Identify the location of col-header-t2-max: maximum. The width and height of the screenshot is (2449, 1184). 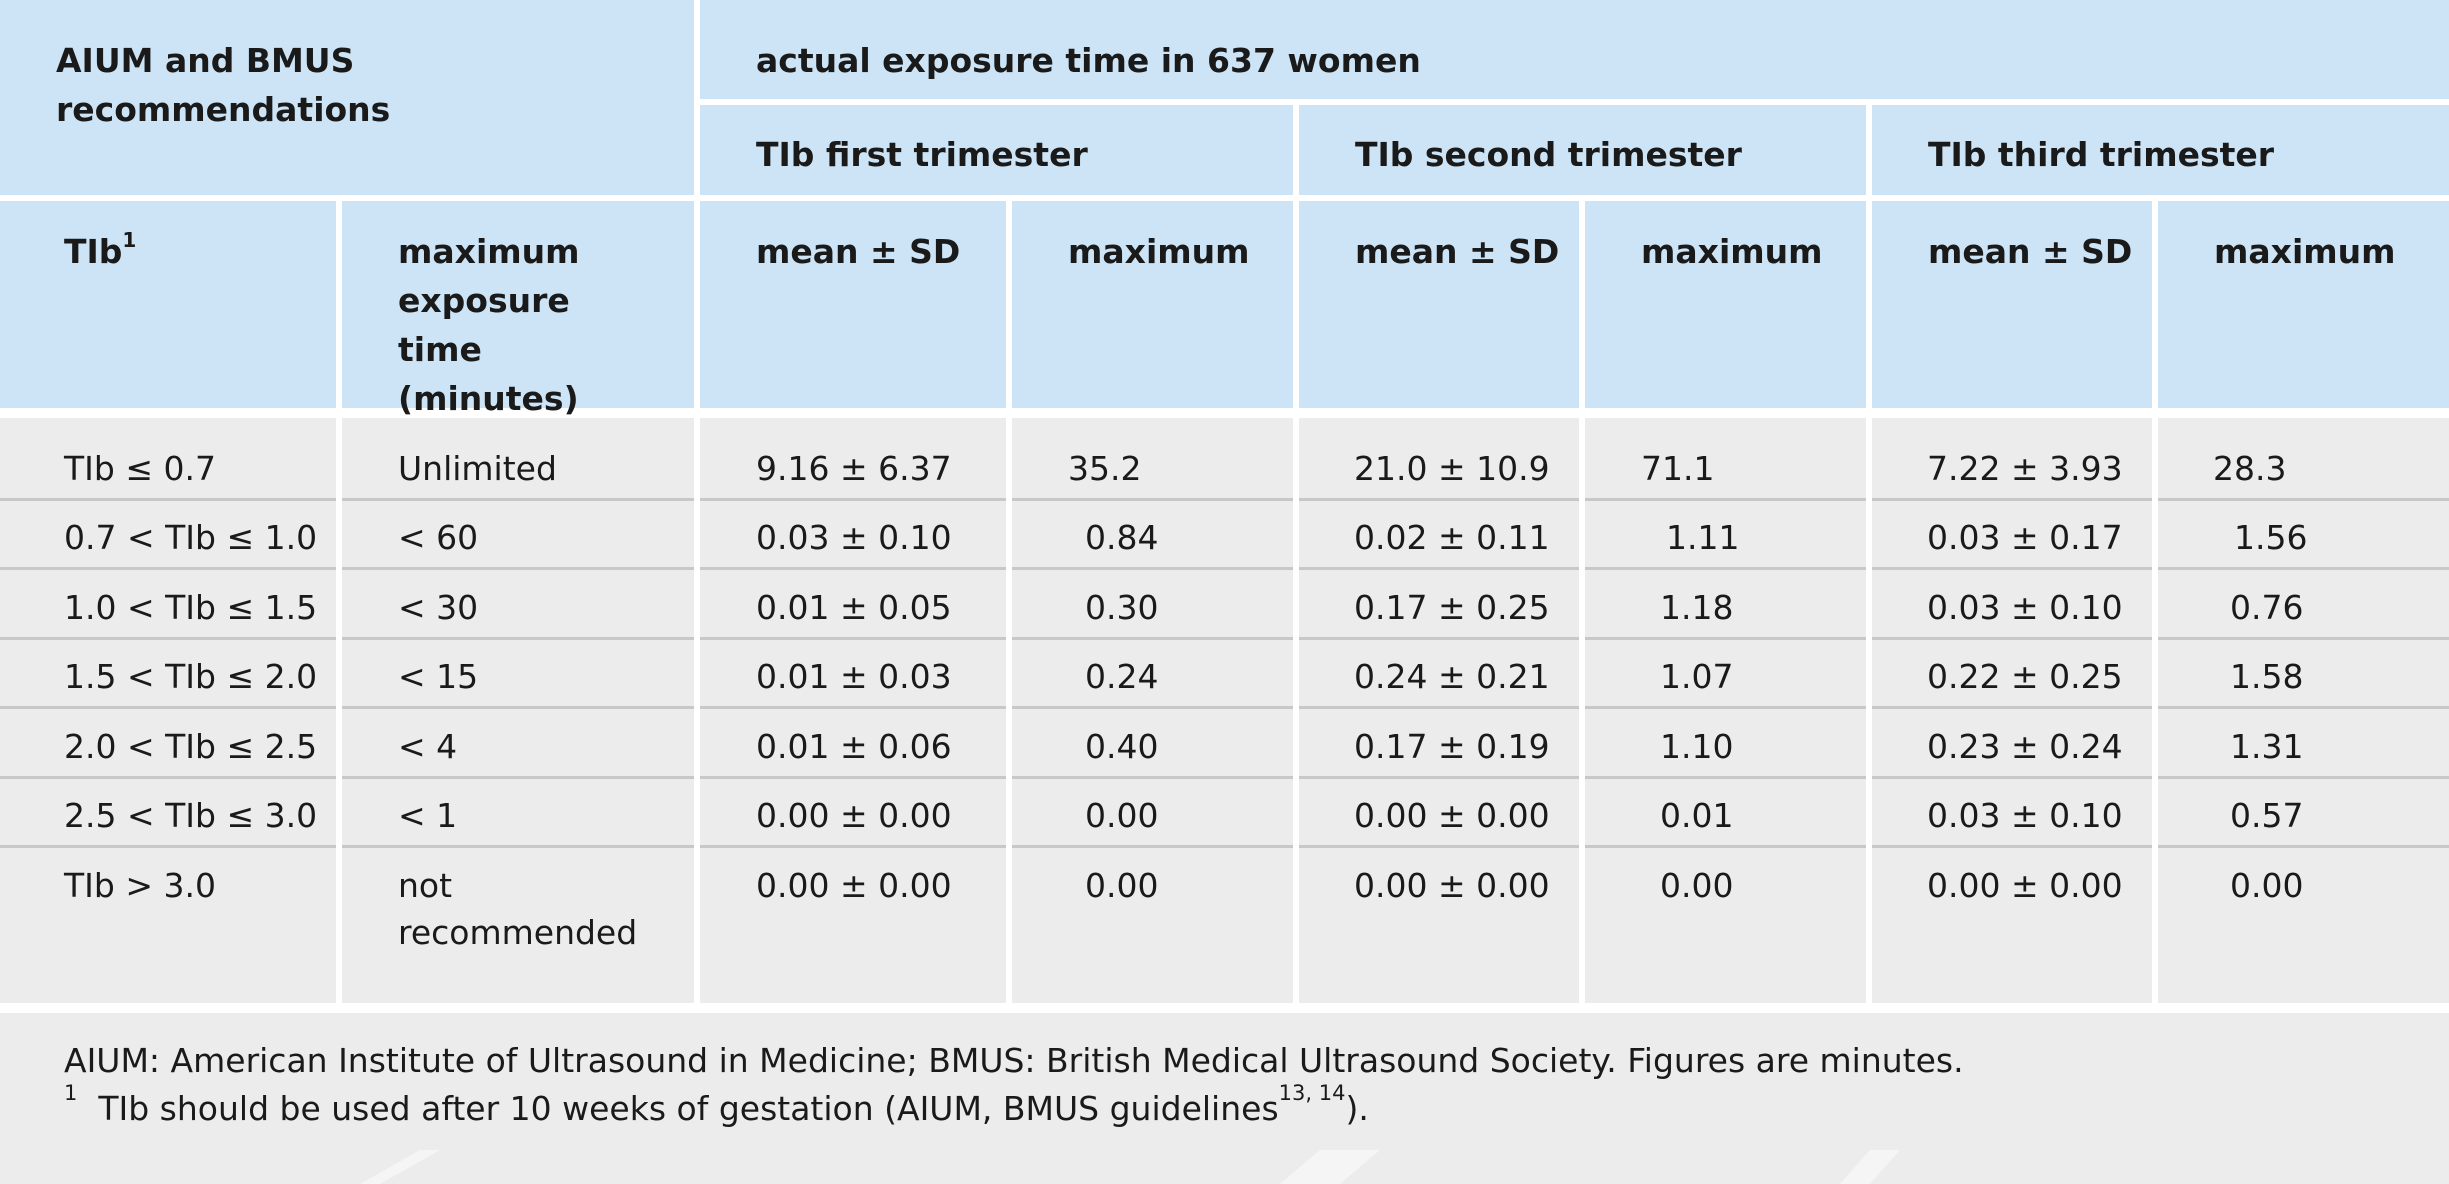
(1725, 304).